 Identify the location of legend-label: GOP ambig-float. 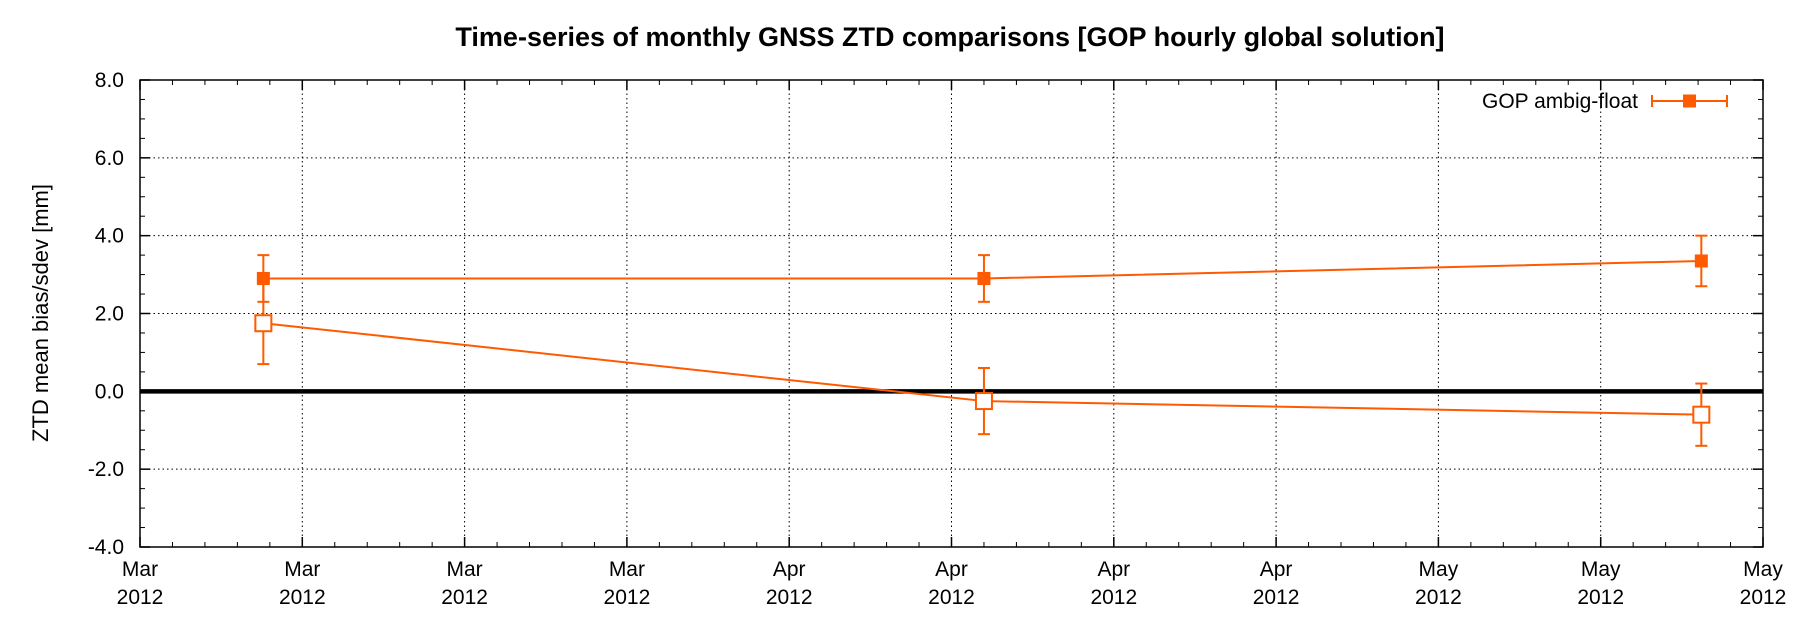
(1560, 101).